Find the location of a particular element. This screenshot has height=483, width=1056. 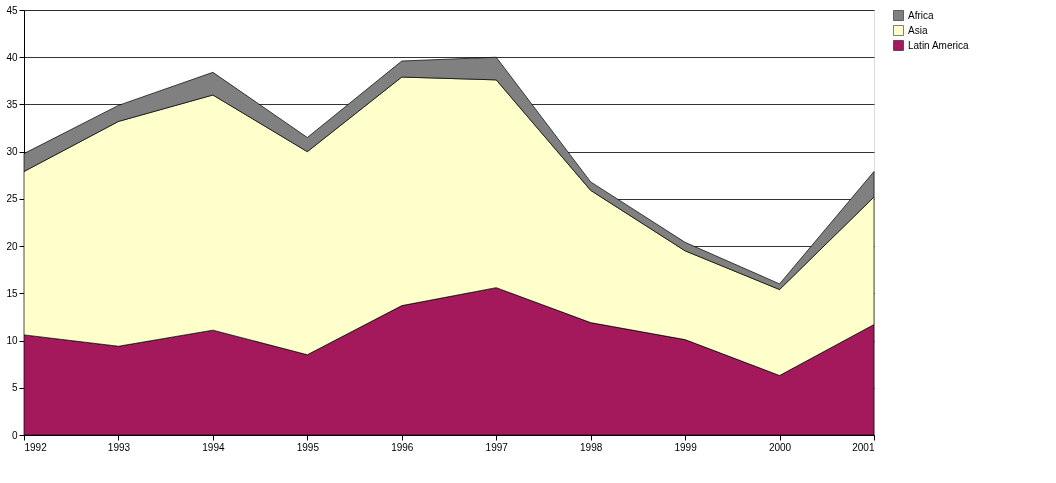

x-tick-label: 1994 is located at coordinates (213, 447).